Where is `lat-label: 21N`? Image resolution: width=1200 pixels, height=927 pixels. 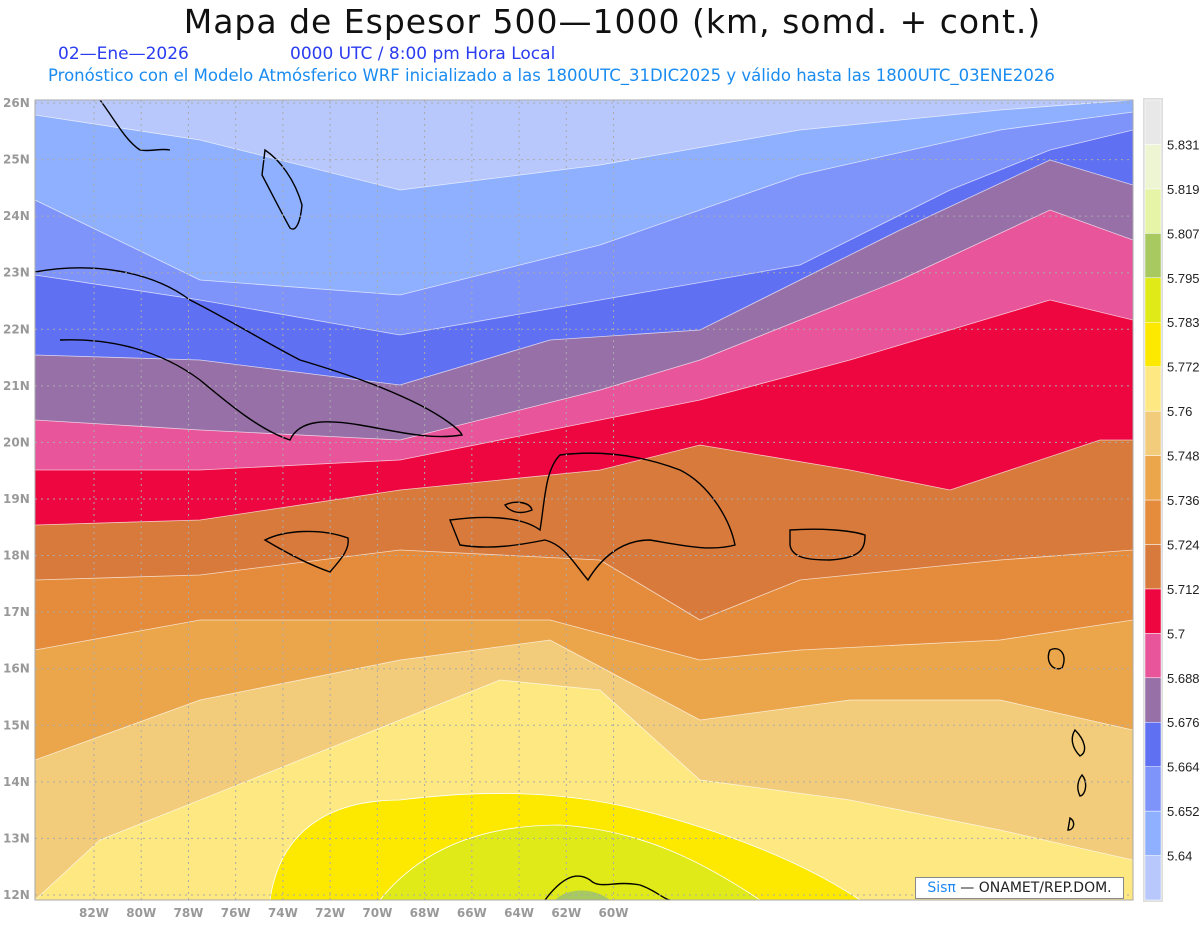 lat-label: 21N is located at coordinates (16, 386).